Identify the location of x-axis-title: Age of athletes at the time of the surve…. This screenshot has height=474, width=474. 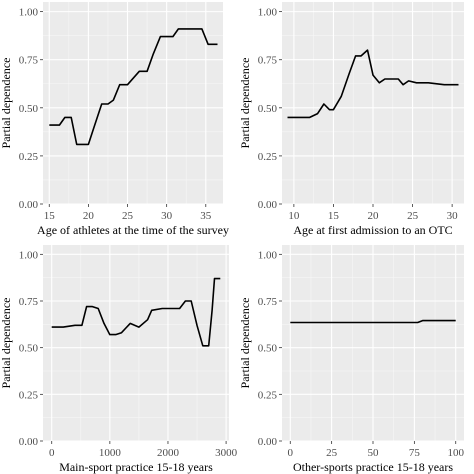
(133, 230).